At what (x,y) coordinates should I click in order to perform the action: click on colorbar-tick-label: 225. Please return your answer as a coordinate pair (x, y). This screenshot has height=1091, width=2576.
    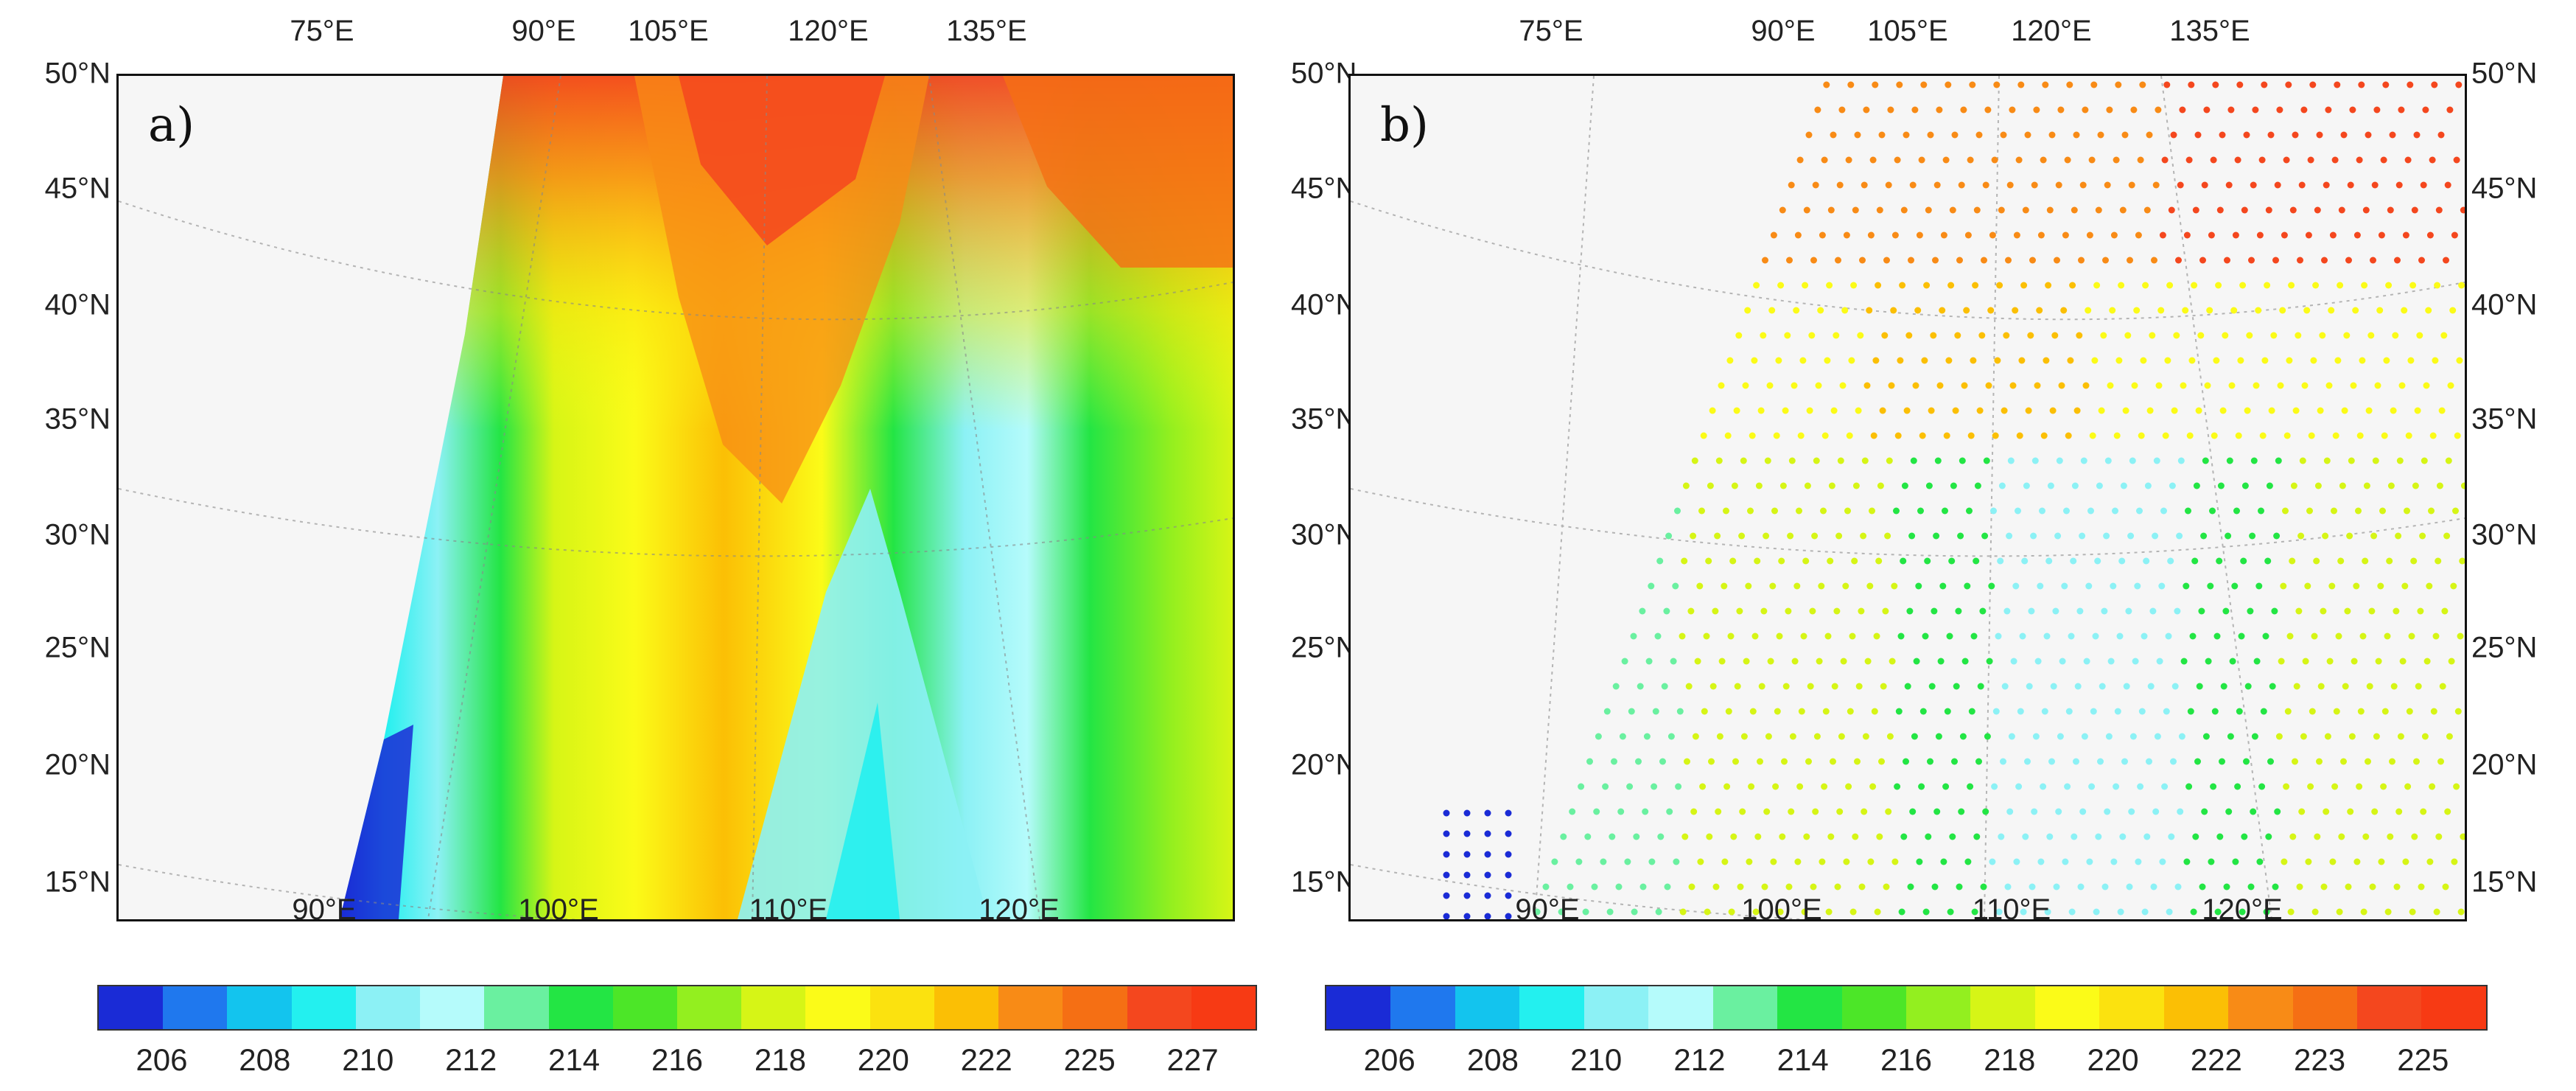
    Looking at the image, I should click on (1089, 1059).